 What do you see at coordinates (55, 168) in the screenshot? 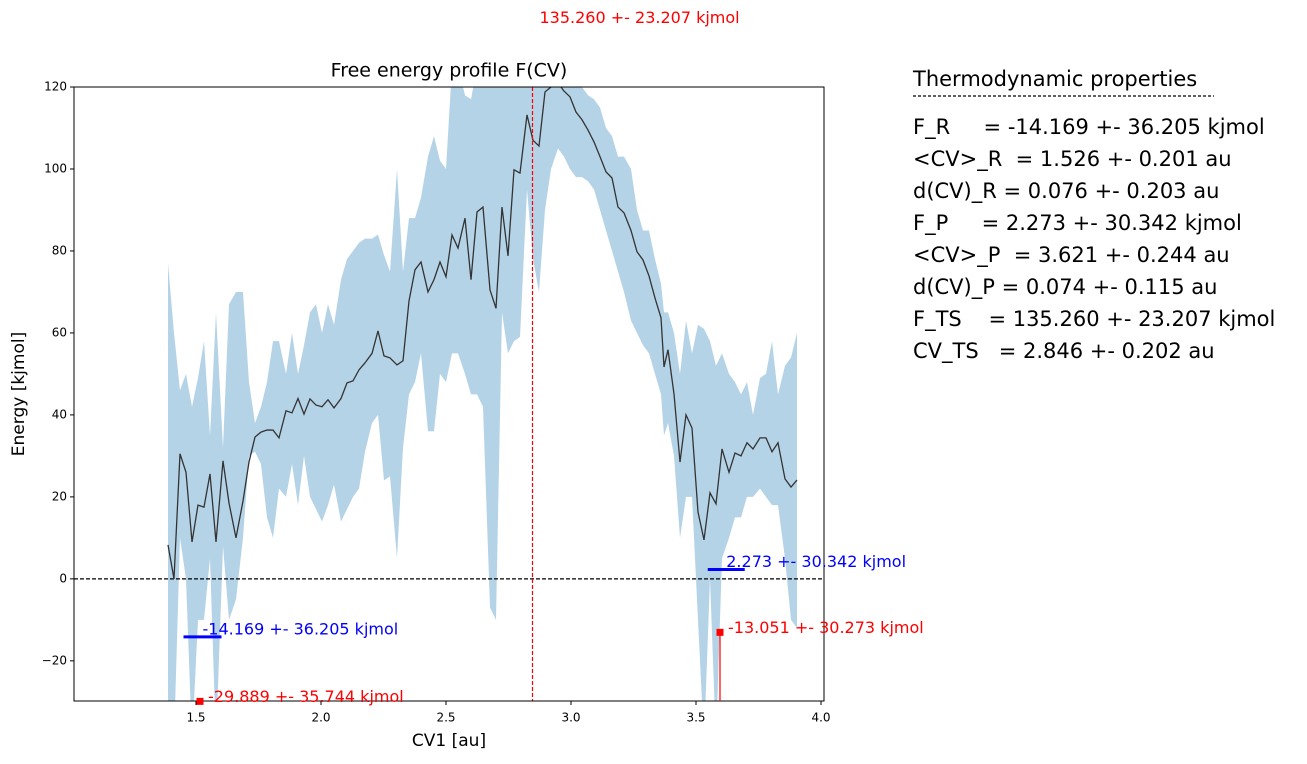
I see `y-tick-label: 100` at bounding box center [55, 168].